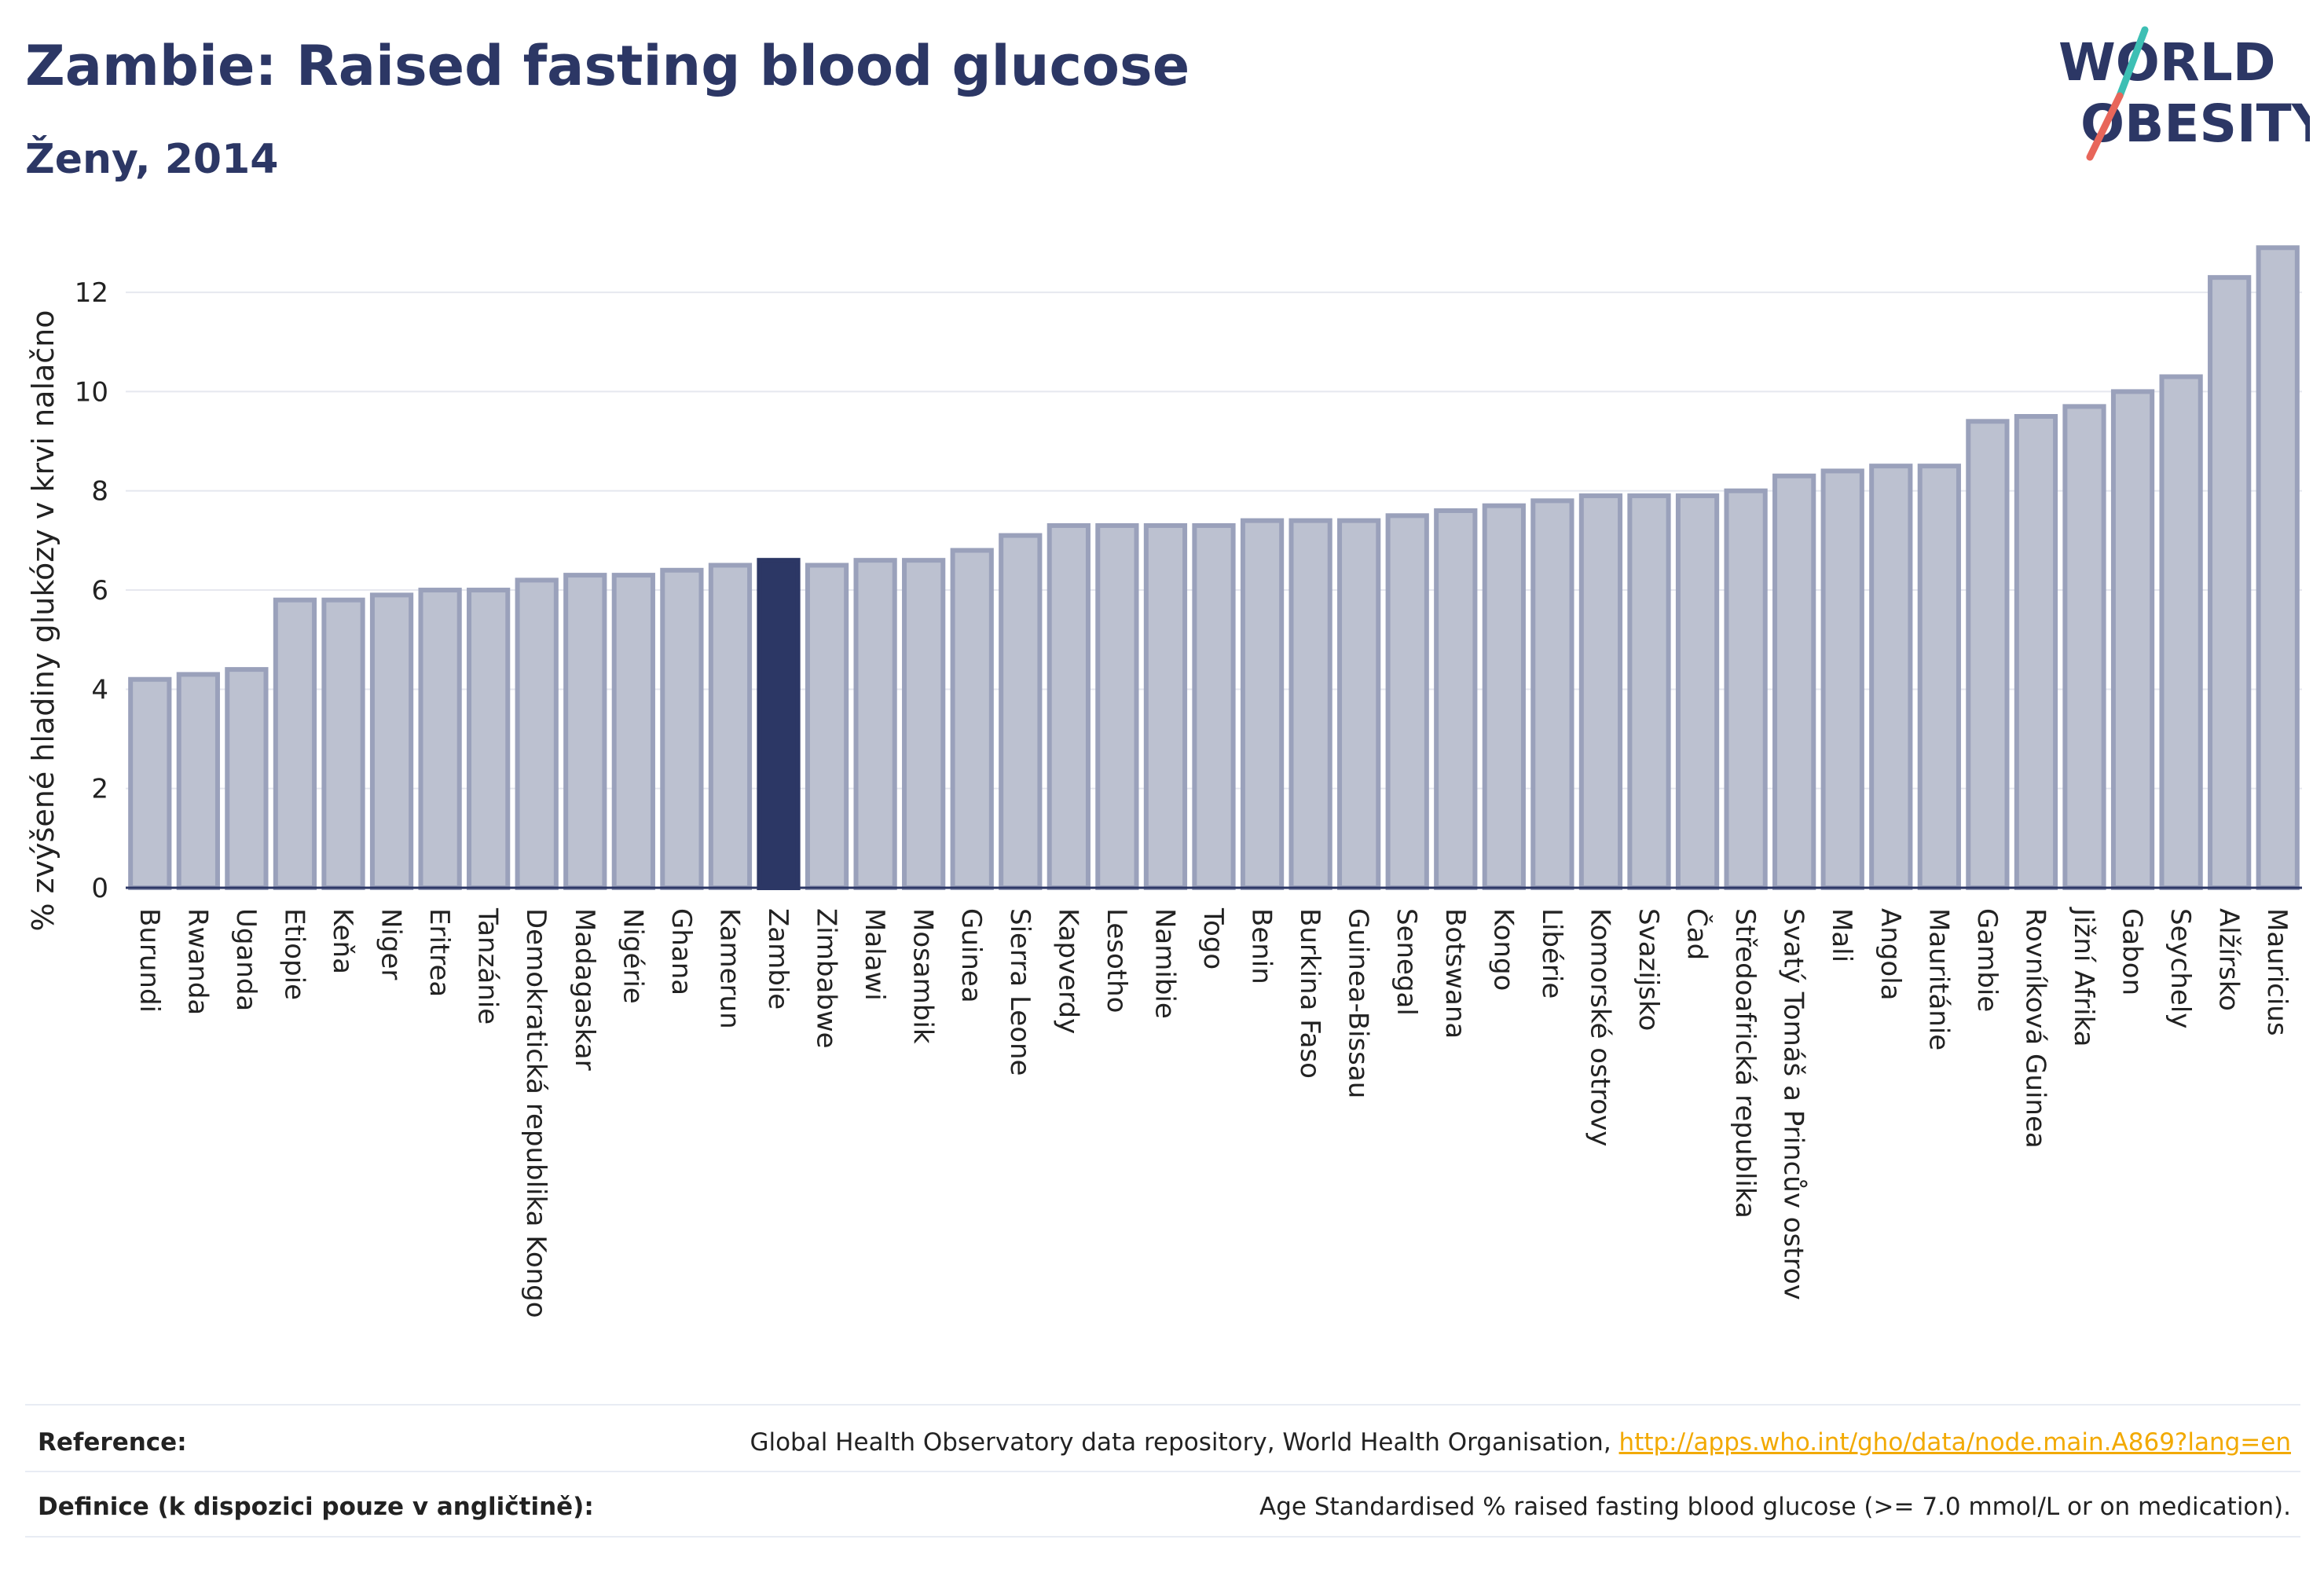 The image size is (2324, 1576). I want to click on x-category-label: Mosambik, so click(923, 976).